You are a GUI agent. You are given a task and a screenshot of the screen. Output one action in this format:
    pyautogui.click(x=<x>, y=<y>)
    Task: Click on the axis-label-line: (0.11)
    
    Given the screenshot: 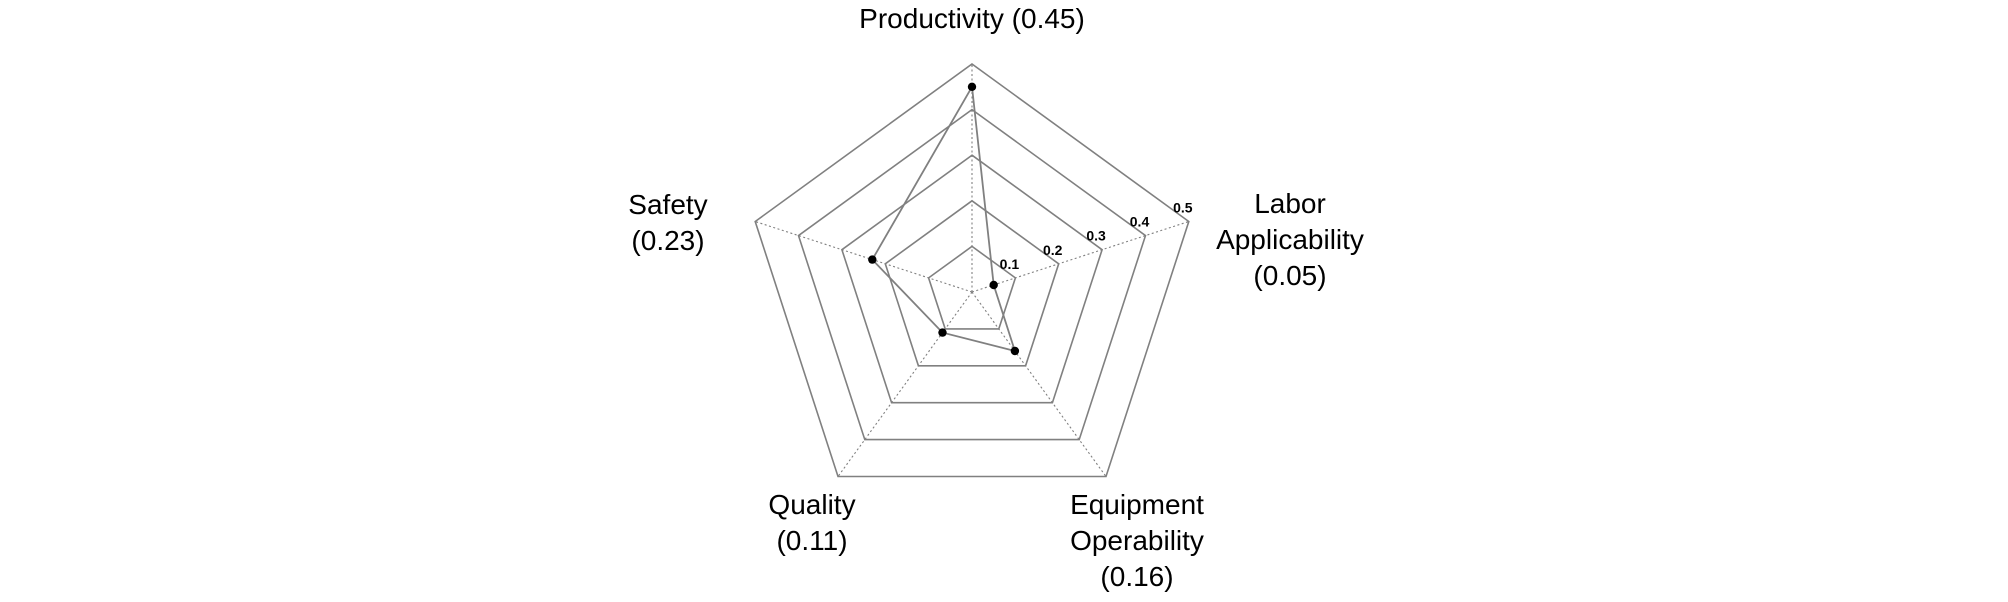 What is the action you would take?
    pyautogui.click(x=811, y=540)
    